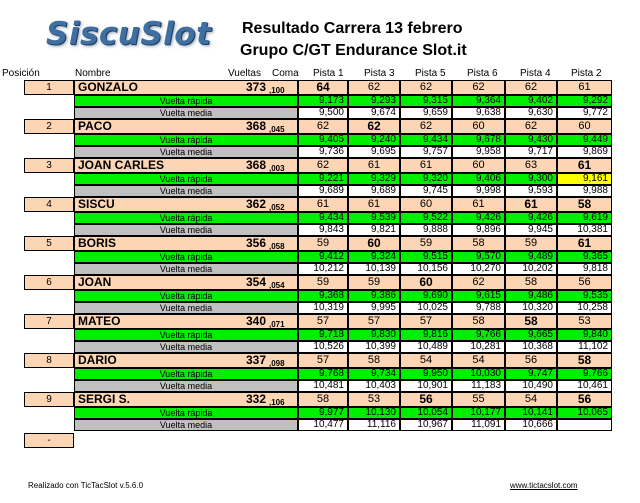 The image size is (640, 503). I want to click on driver-name: DARIO, so click(97, 360).